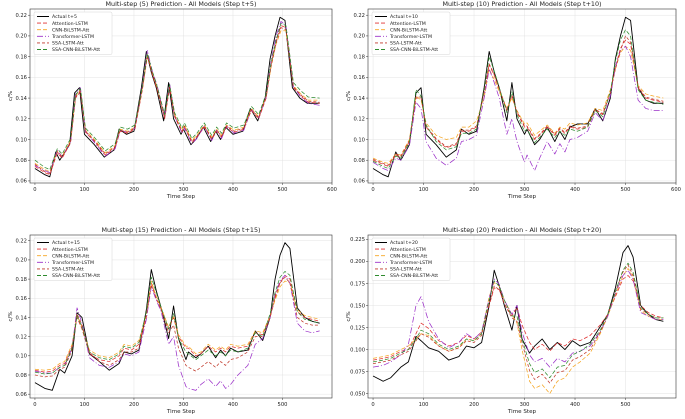 This screenshot has height=419, width=685. Describe the element at coordinates (357, 350) in the screenshot. I see `y-tick-label: 0.100` at that location.